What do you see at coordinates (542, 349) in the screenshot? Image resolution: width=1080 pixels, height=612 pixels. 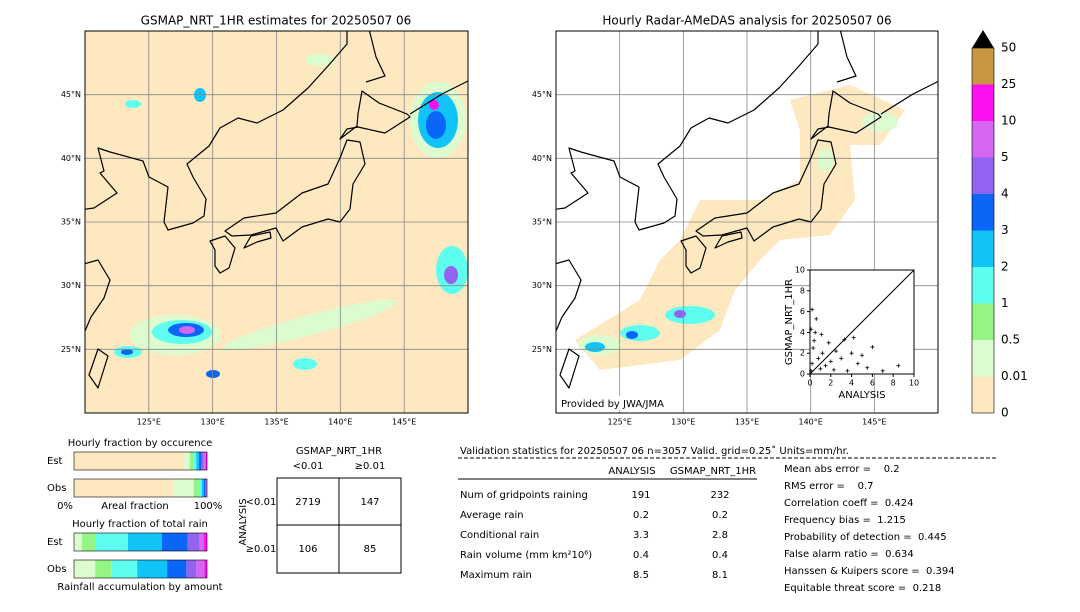 I see `lat-label: 25°N` at bounding box center [542, 349].